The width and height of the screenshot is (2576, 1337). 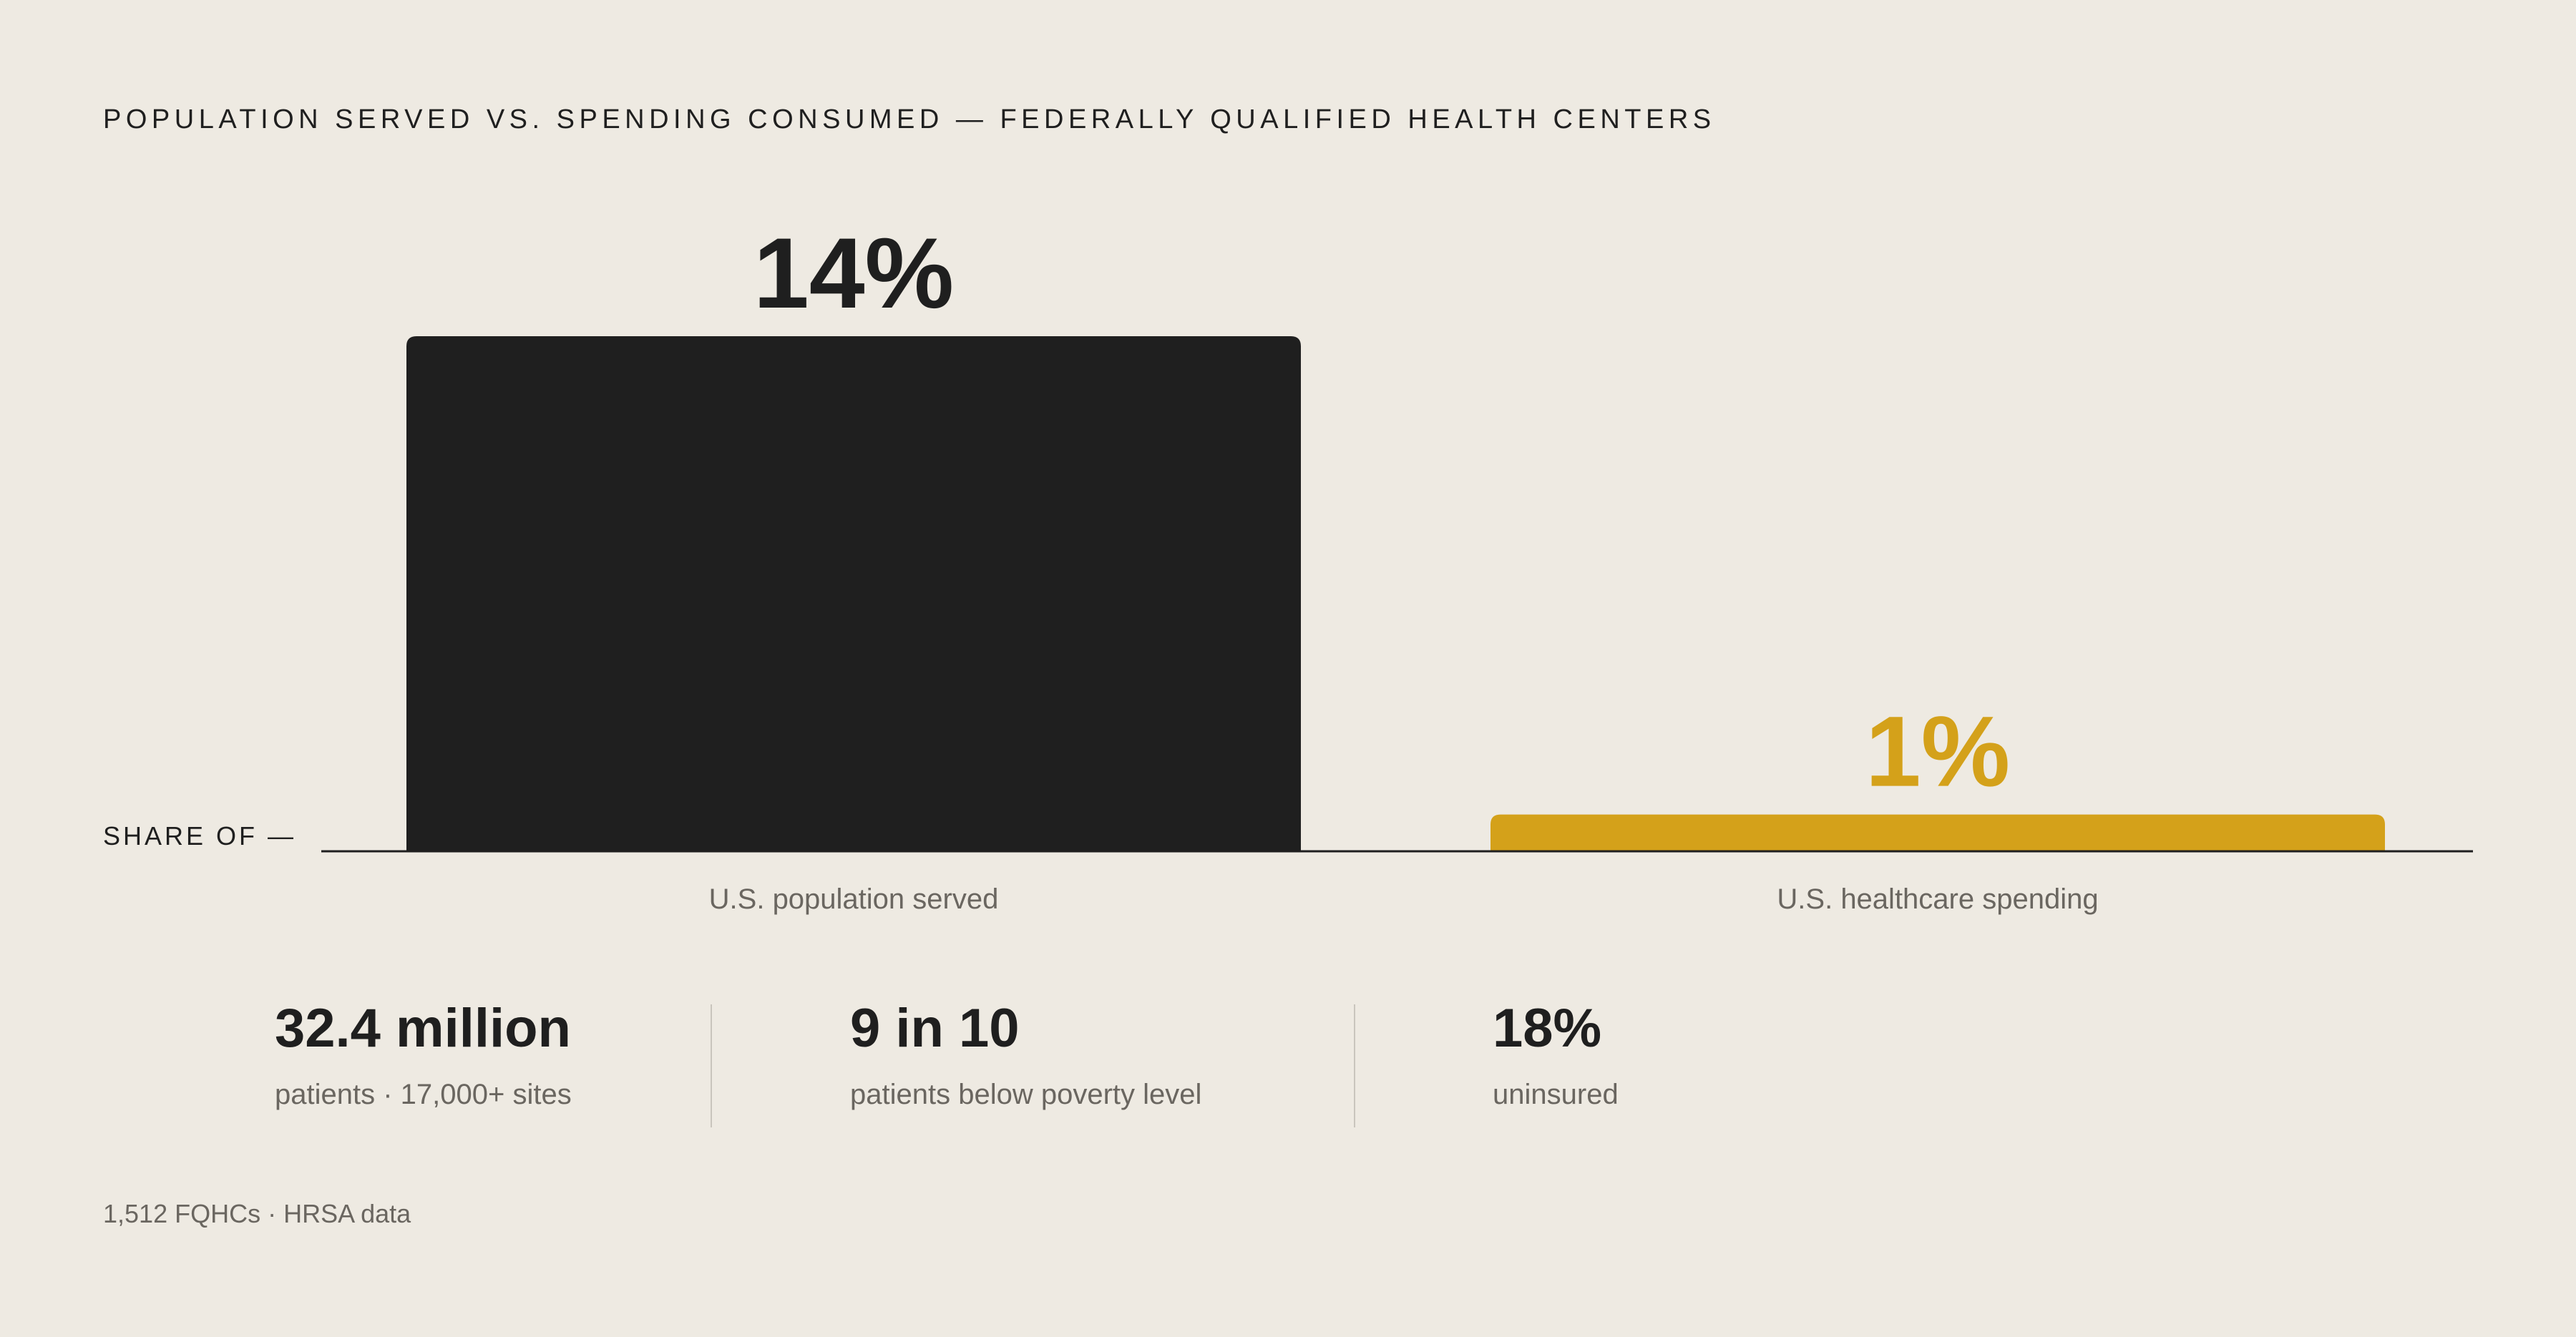 What do you see at coordinates (423, 1094) in the screenshot?
I see `stat-label: patients · 17,000+ sites` at bounding box center [423, 1094].